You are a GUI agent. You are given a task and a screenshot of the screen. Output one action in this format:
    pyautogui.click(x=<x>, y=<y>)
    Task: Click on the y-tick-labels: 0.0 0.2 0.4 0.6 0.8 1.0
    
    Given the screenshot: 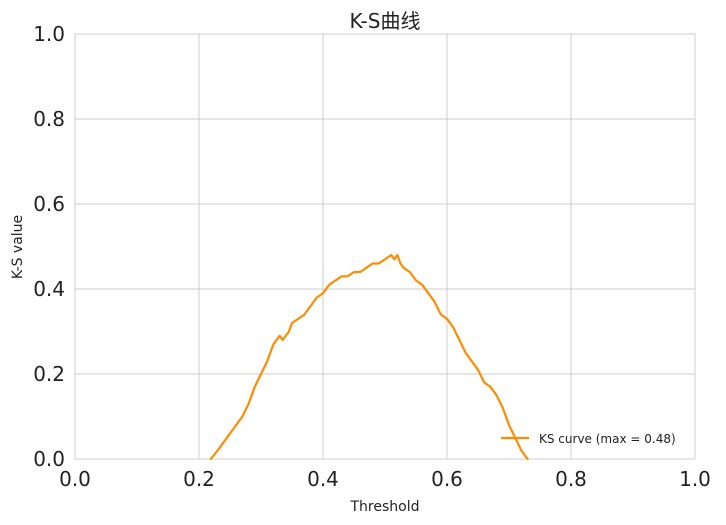 What is the action you would take?
    pyautogui.click(x=49, y=246)
    